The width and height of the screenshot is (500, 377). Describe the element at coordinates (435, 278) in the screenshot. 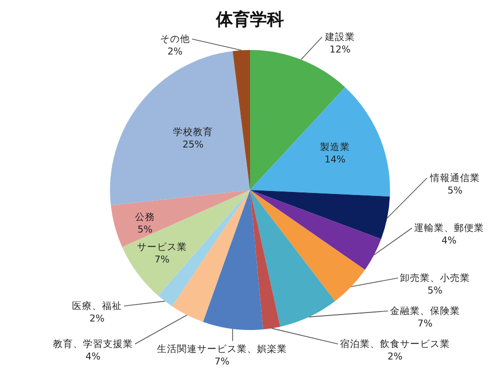

I see `slice-label: 卸売業、小売業` at that location.